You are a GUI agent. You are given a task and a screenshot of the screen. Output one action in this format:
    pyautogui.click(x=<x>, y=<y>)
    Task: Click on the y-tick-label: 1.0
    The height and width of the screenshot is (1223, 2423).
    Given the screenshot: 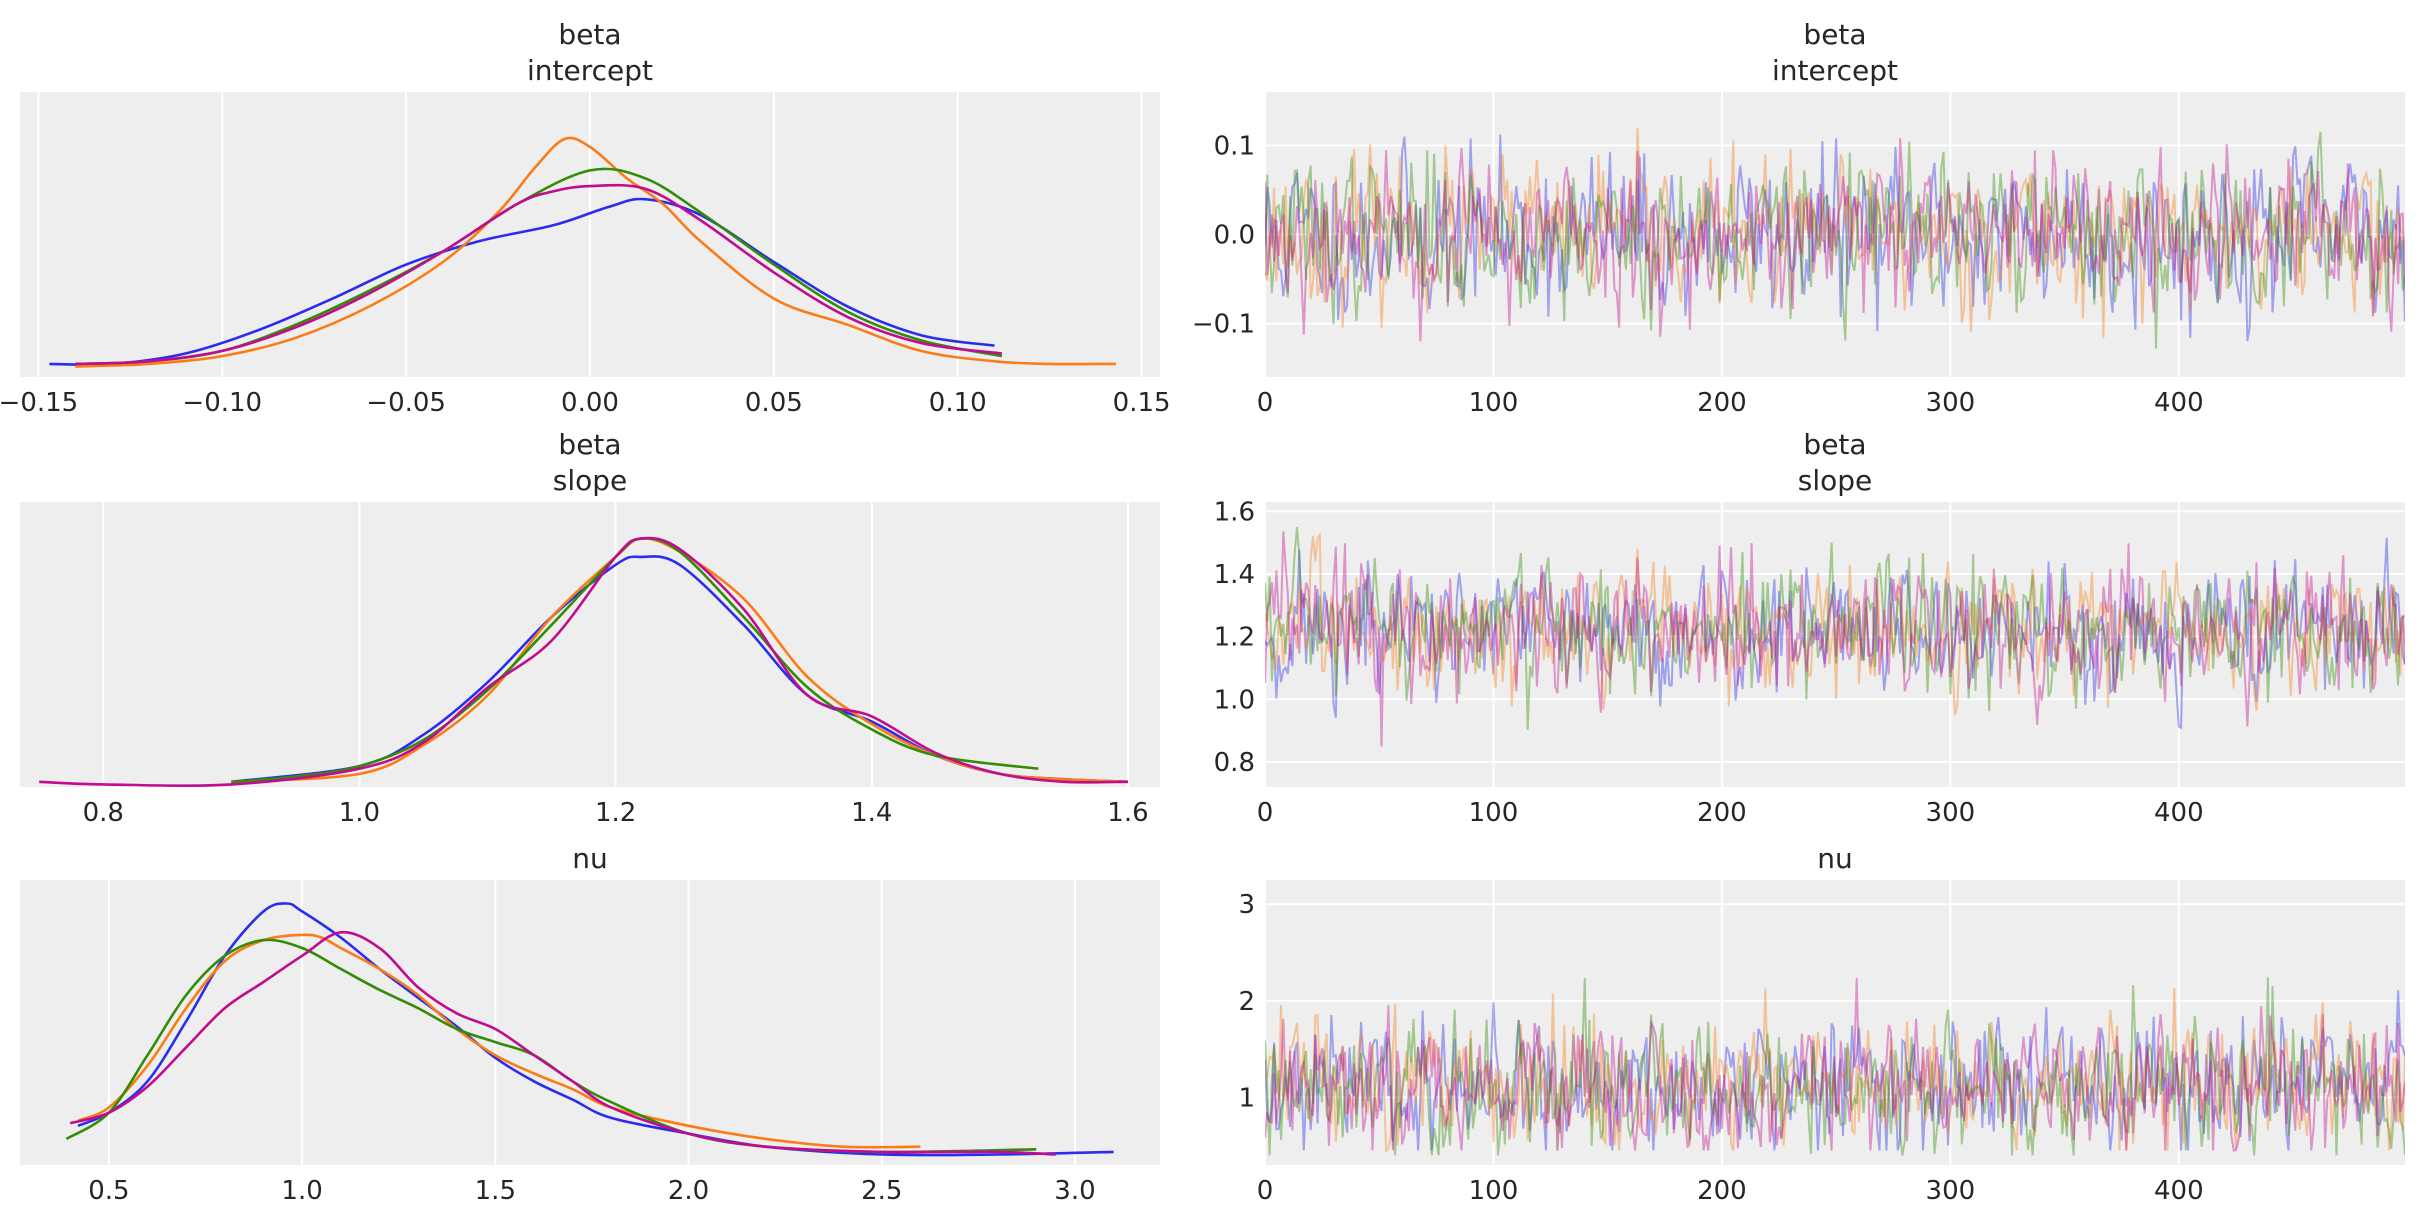 What is the action you would take?
    pyautogui.click(x=1234, y=700)
    